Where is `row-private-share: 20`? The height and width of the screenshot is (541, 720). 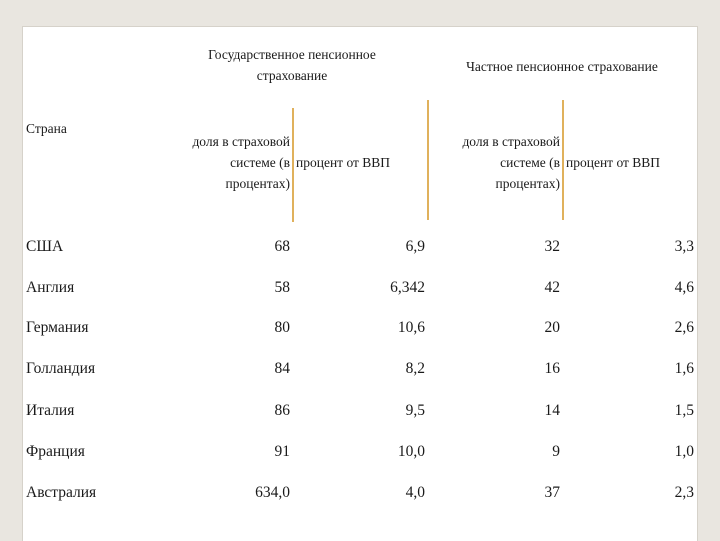
row-private-share: 20 is located at coordinates (552, 327).